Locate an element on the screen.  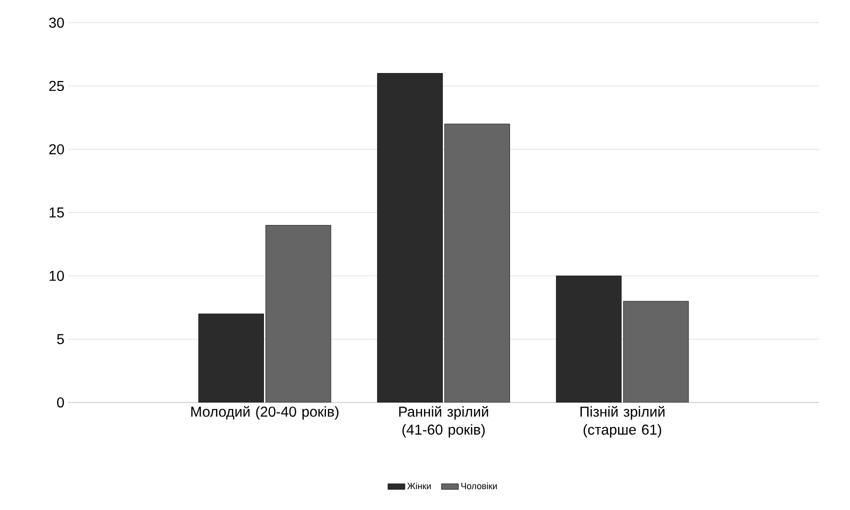
y-tick-label: 15 is located at coordinates (57, 212).